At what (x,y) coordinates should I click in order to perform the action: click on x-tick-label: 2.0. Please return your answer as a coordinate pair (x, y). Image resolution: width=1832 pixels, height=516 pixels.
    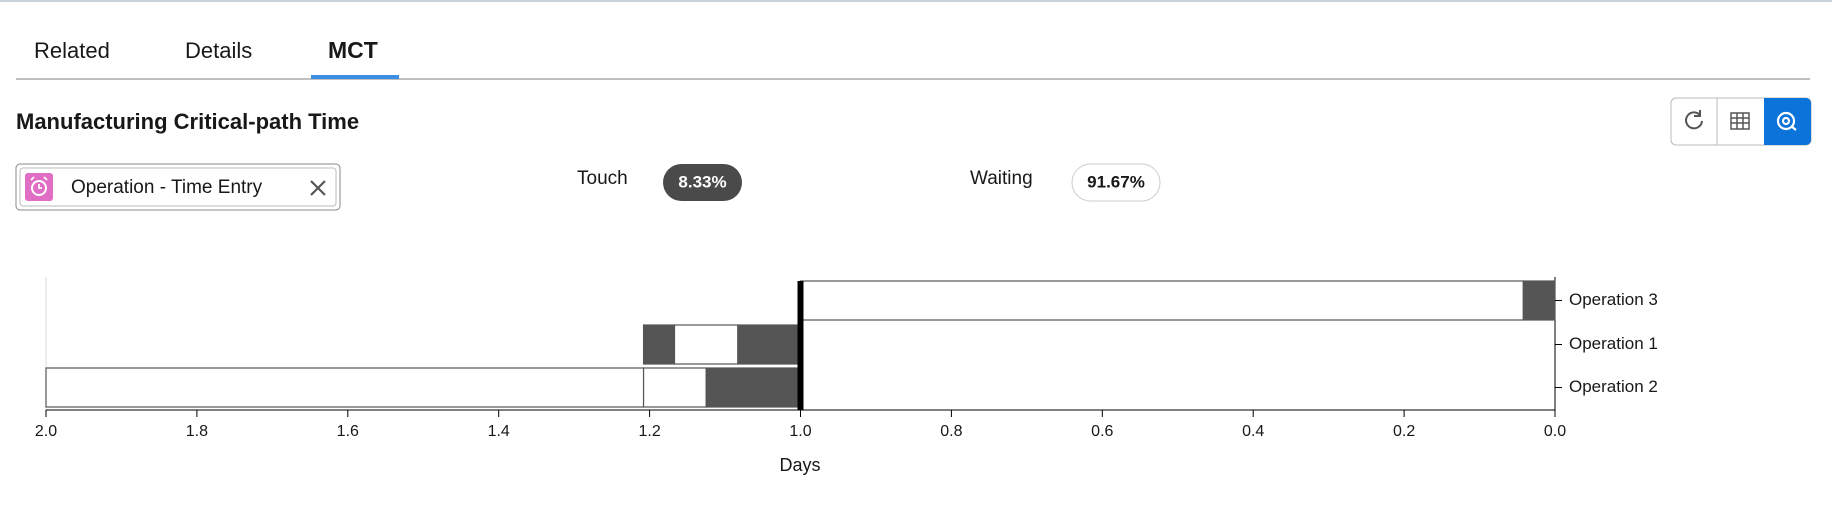
    Looking at the image, I should click on (46, 431).